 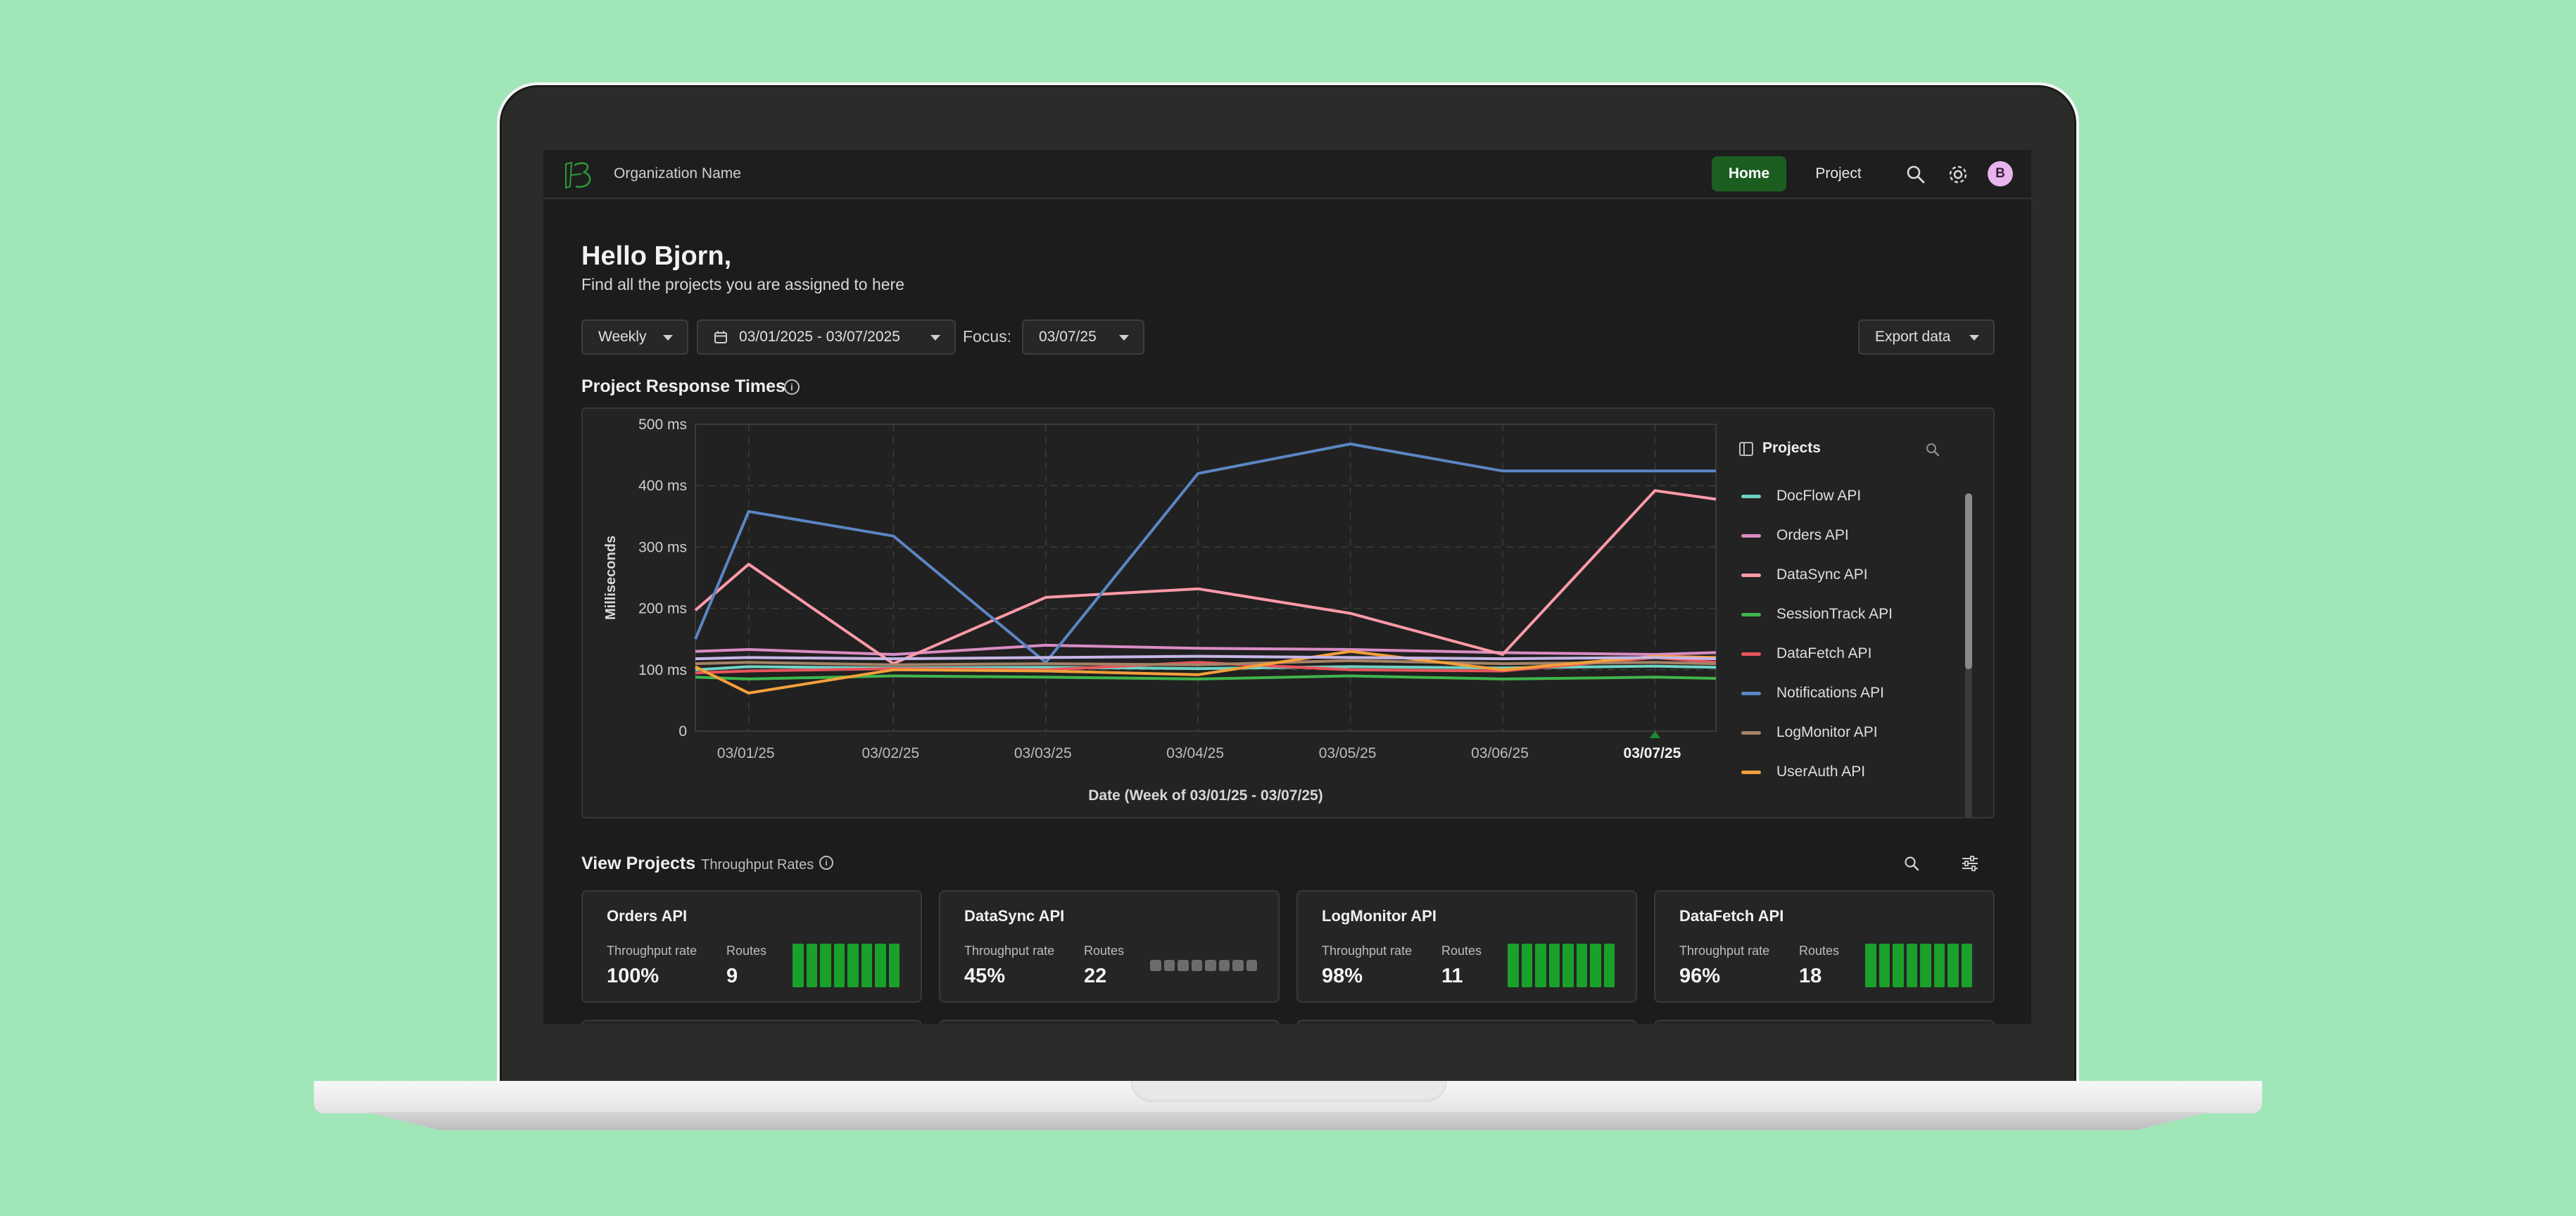 I want to click on legend-item: Insights API, so click(x=1839, y=796).